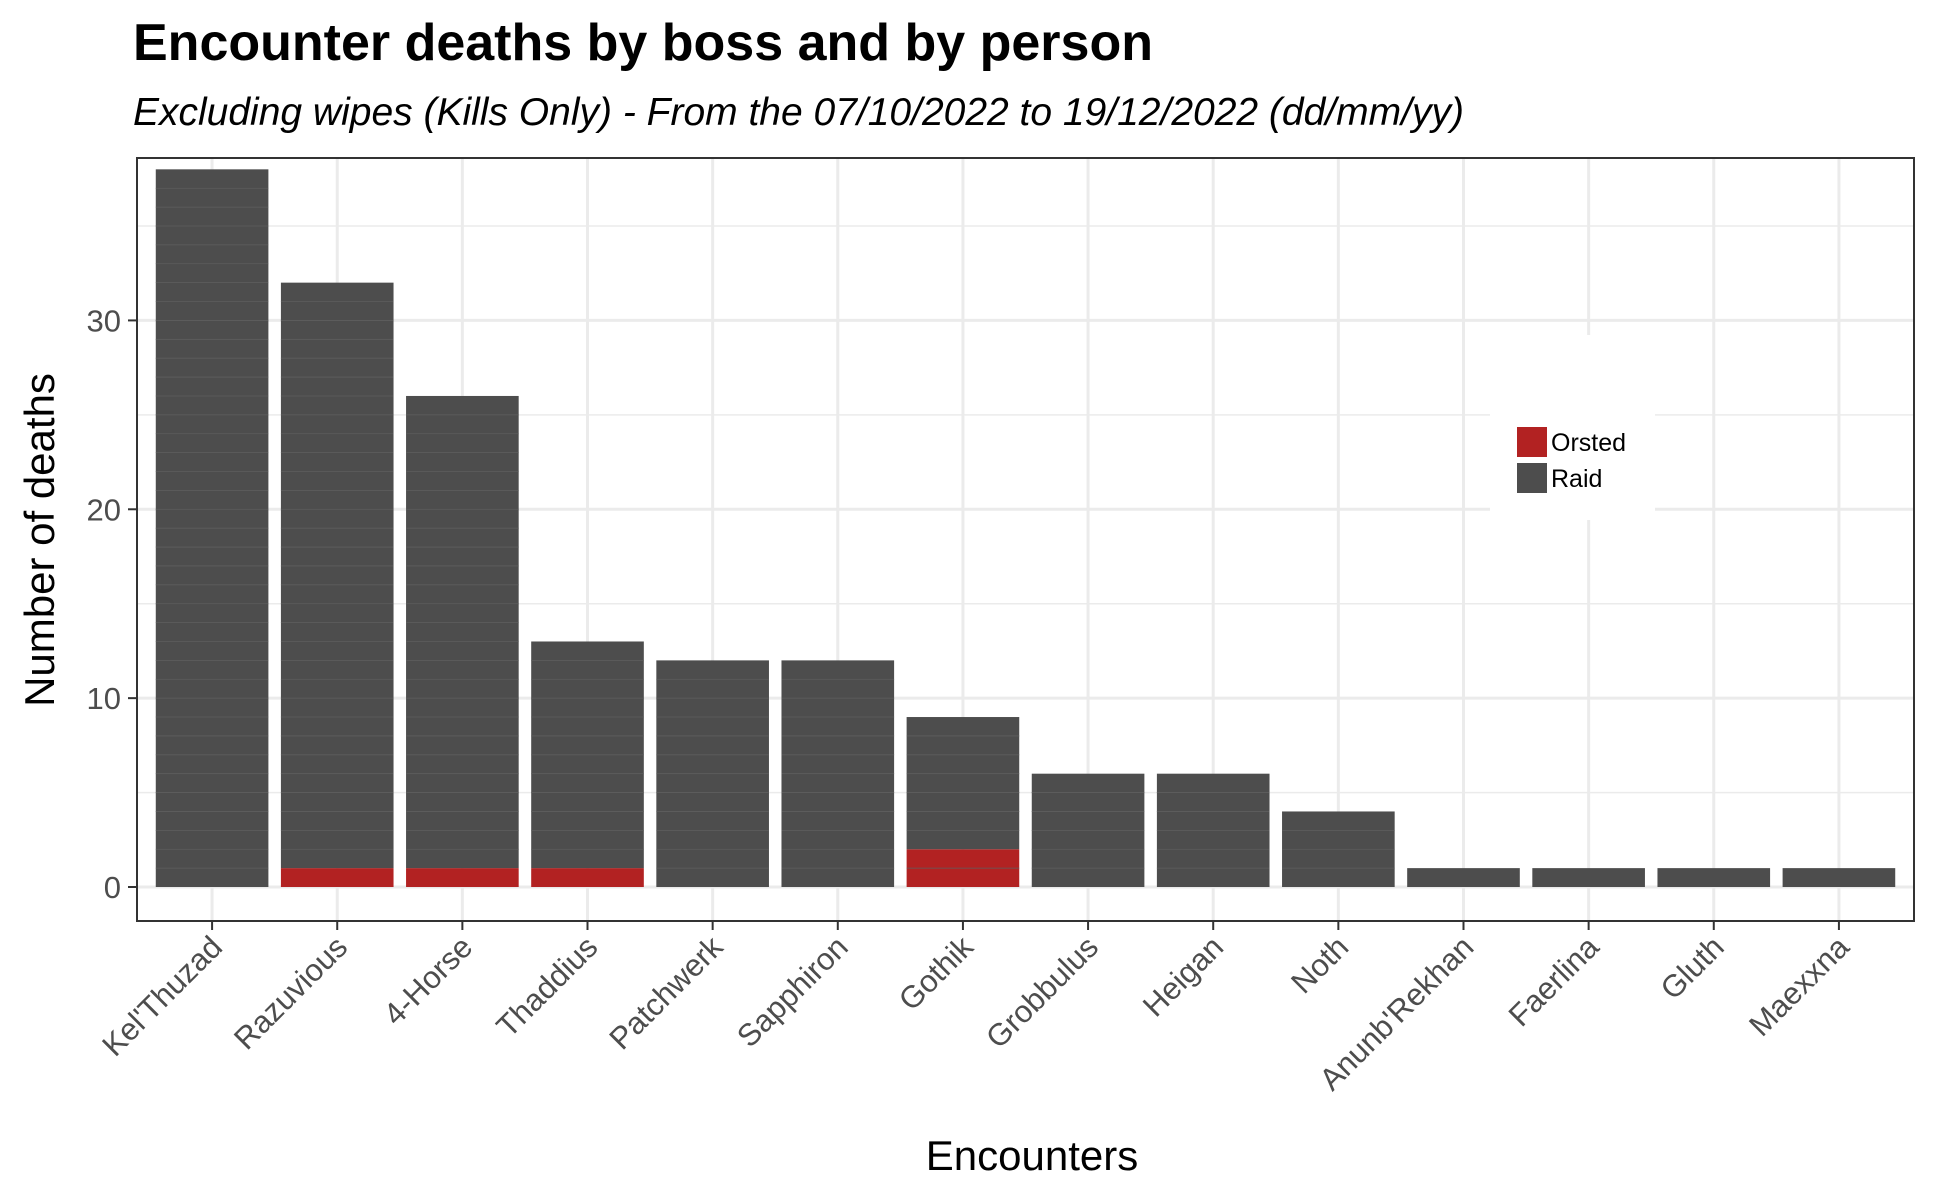 The image size is (1950, 1200). Describe the element at coordinates (428, 980) in the screenshot. I see `x-tick-label: 4-Horse` at that location.